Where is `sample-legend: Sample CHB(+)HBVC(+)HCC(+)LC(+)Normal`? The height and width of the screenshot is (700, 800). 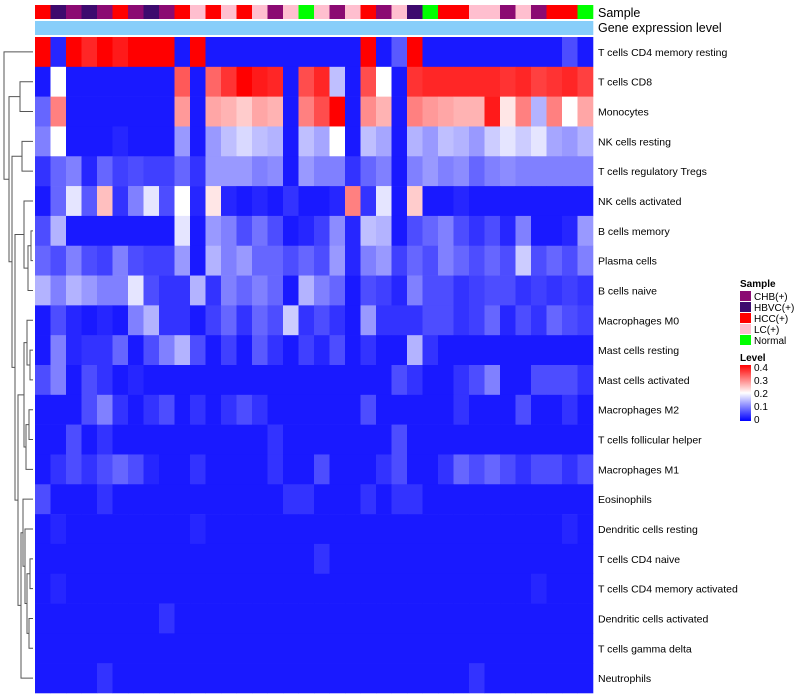 sample-legend: Sample CHB(+)HBVC(+)HCC(+)LC(+)Normal is located at coordinates (767, 313).